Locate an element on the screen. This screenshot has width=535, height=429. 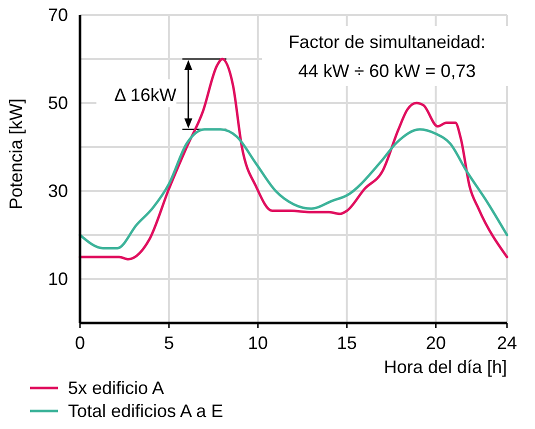
y-tick-label: 70 is located at coordinates (58, 15).